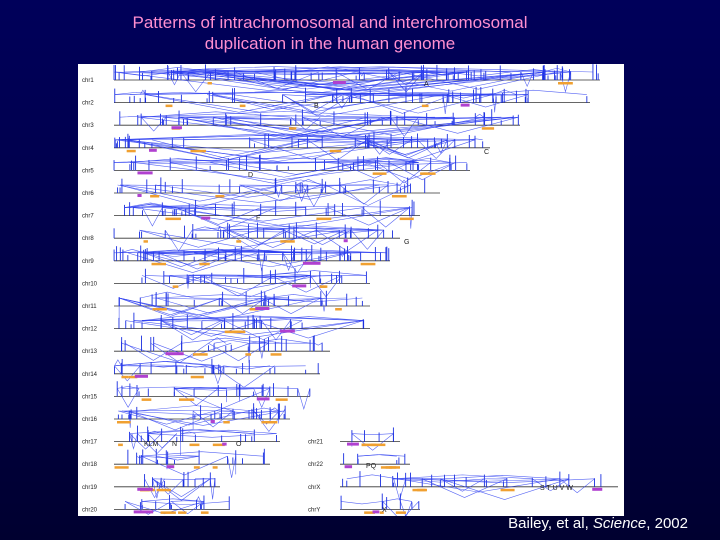 The width and height of the screenshot is (720, 540). What do you see at coordinates (90, 443) in the screenshot?
I see `chromosome-label: chr17` at bounding box center [90, 443].